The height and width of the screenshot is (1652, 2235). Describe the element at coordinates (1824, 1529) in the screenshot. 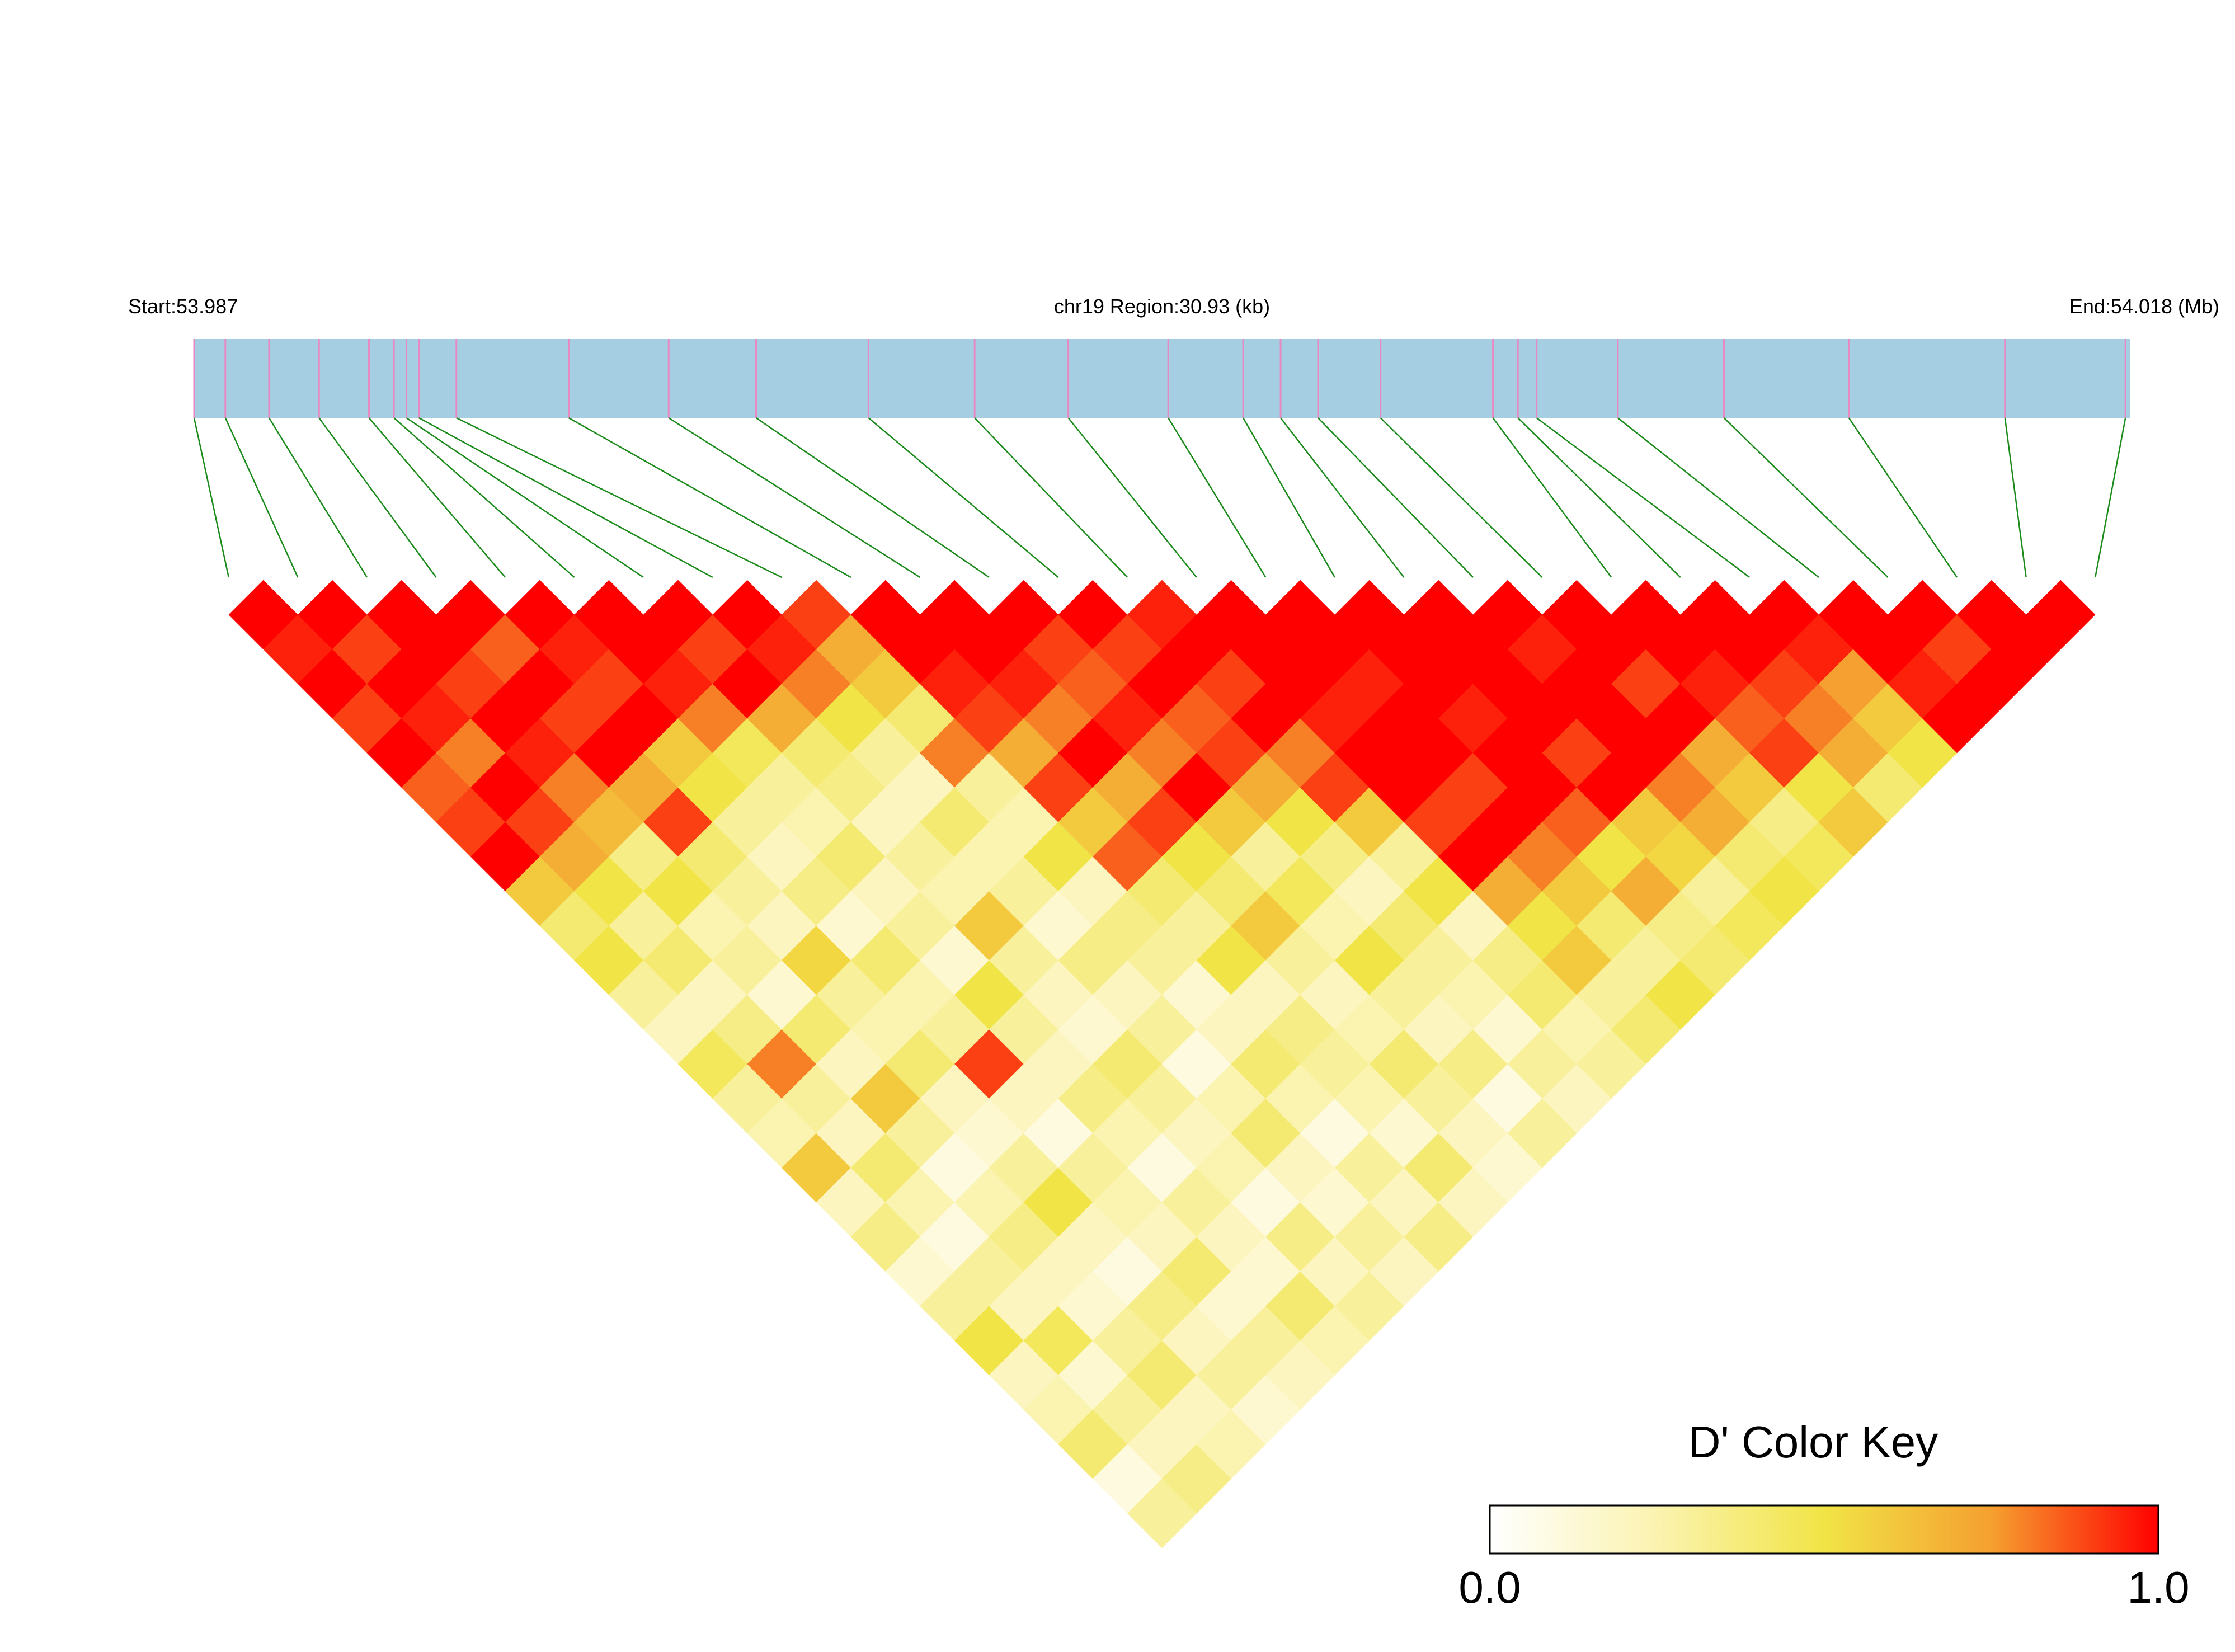

I see `color-key` at that location.